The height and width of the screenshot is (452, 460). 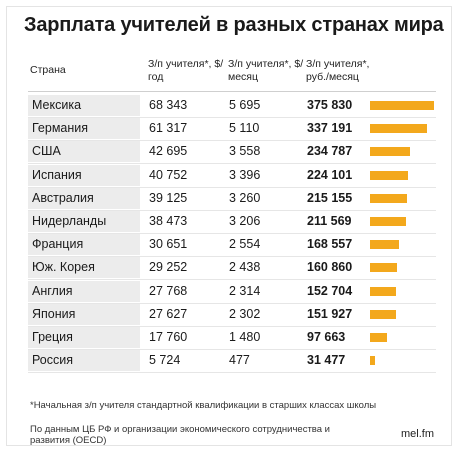 I want to click on rub-month-cell: 224 101, so click(x=330, y=174).